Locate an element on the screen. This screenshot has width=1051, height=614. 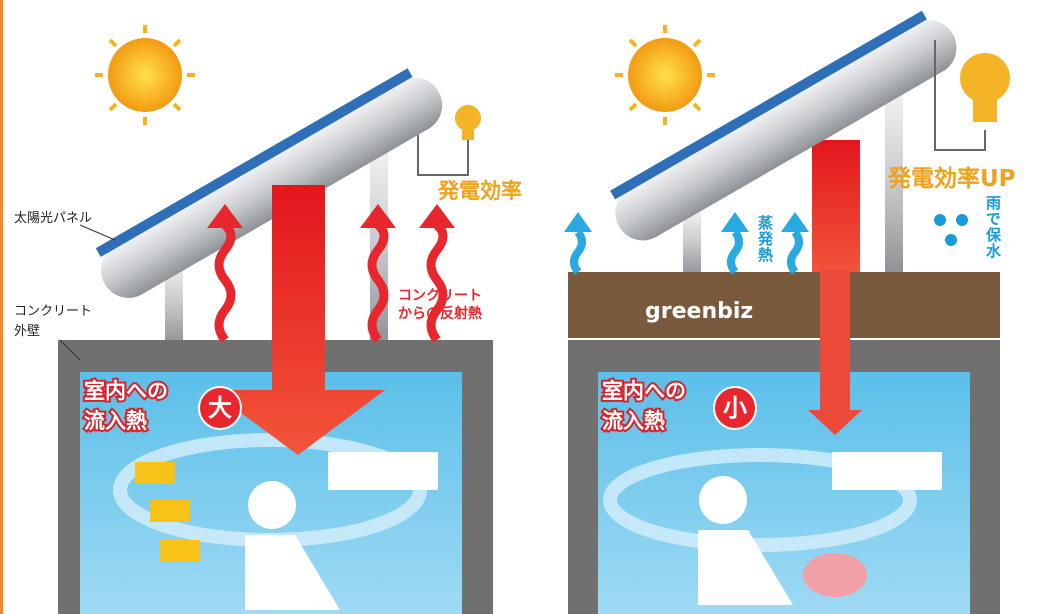
reflect-label: からの反射熱 is located at coordinates (440, 313).